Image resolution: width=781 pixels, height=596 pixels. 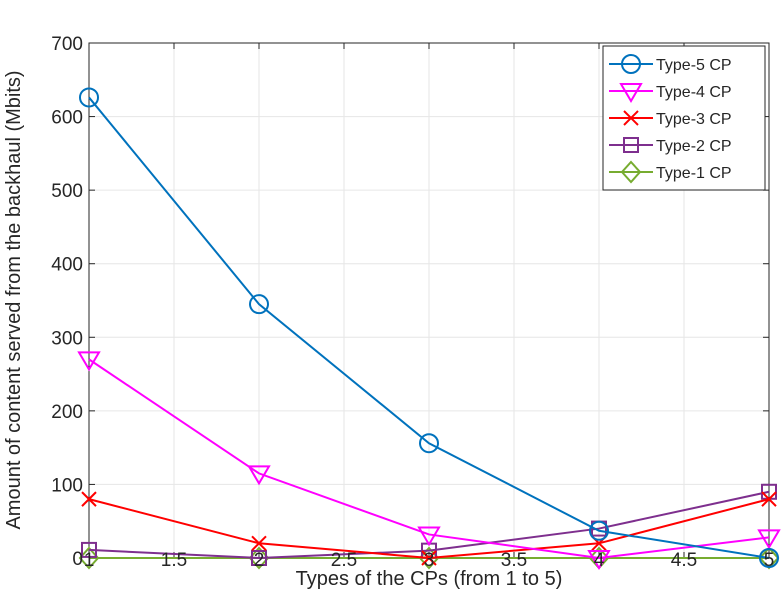 I want to click on x-tick-label: 1.5, so click(x=174, y=560).